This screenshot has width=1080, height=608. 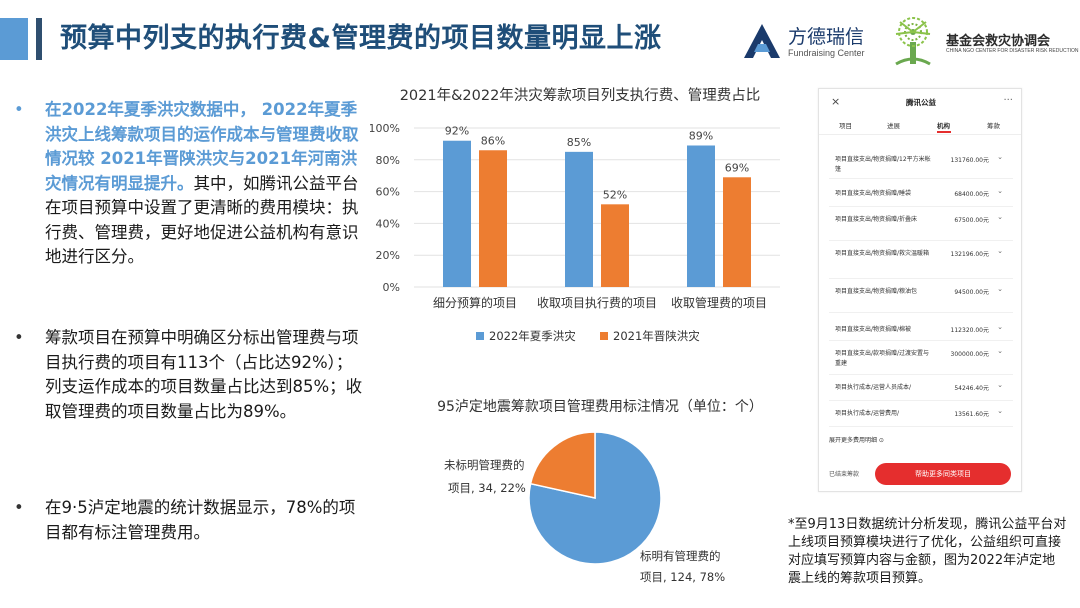 What do you see at coordinates (882, 253) in the screenshot?
I see `budget-row-label: 项目直接支出/物资捐赠/救灾温暖箱` at bounding box center [882, 253].